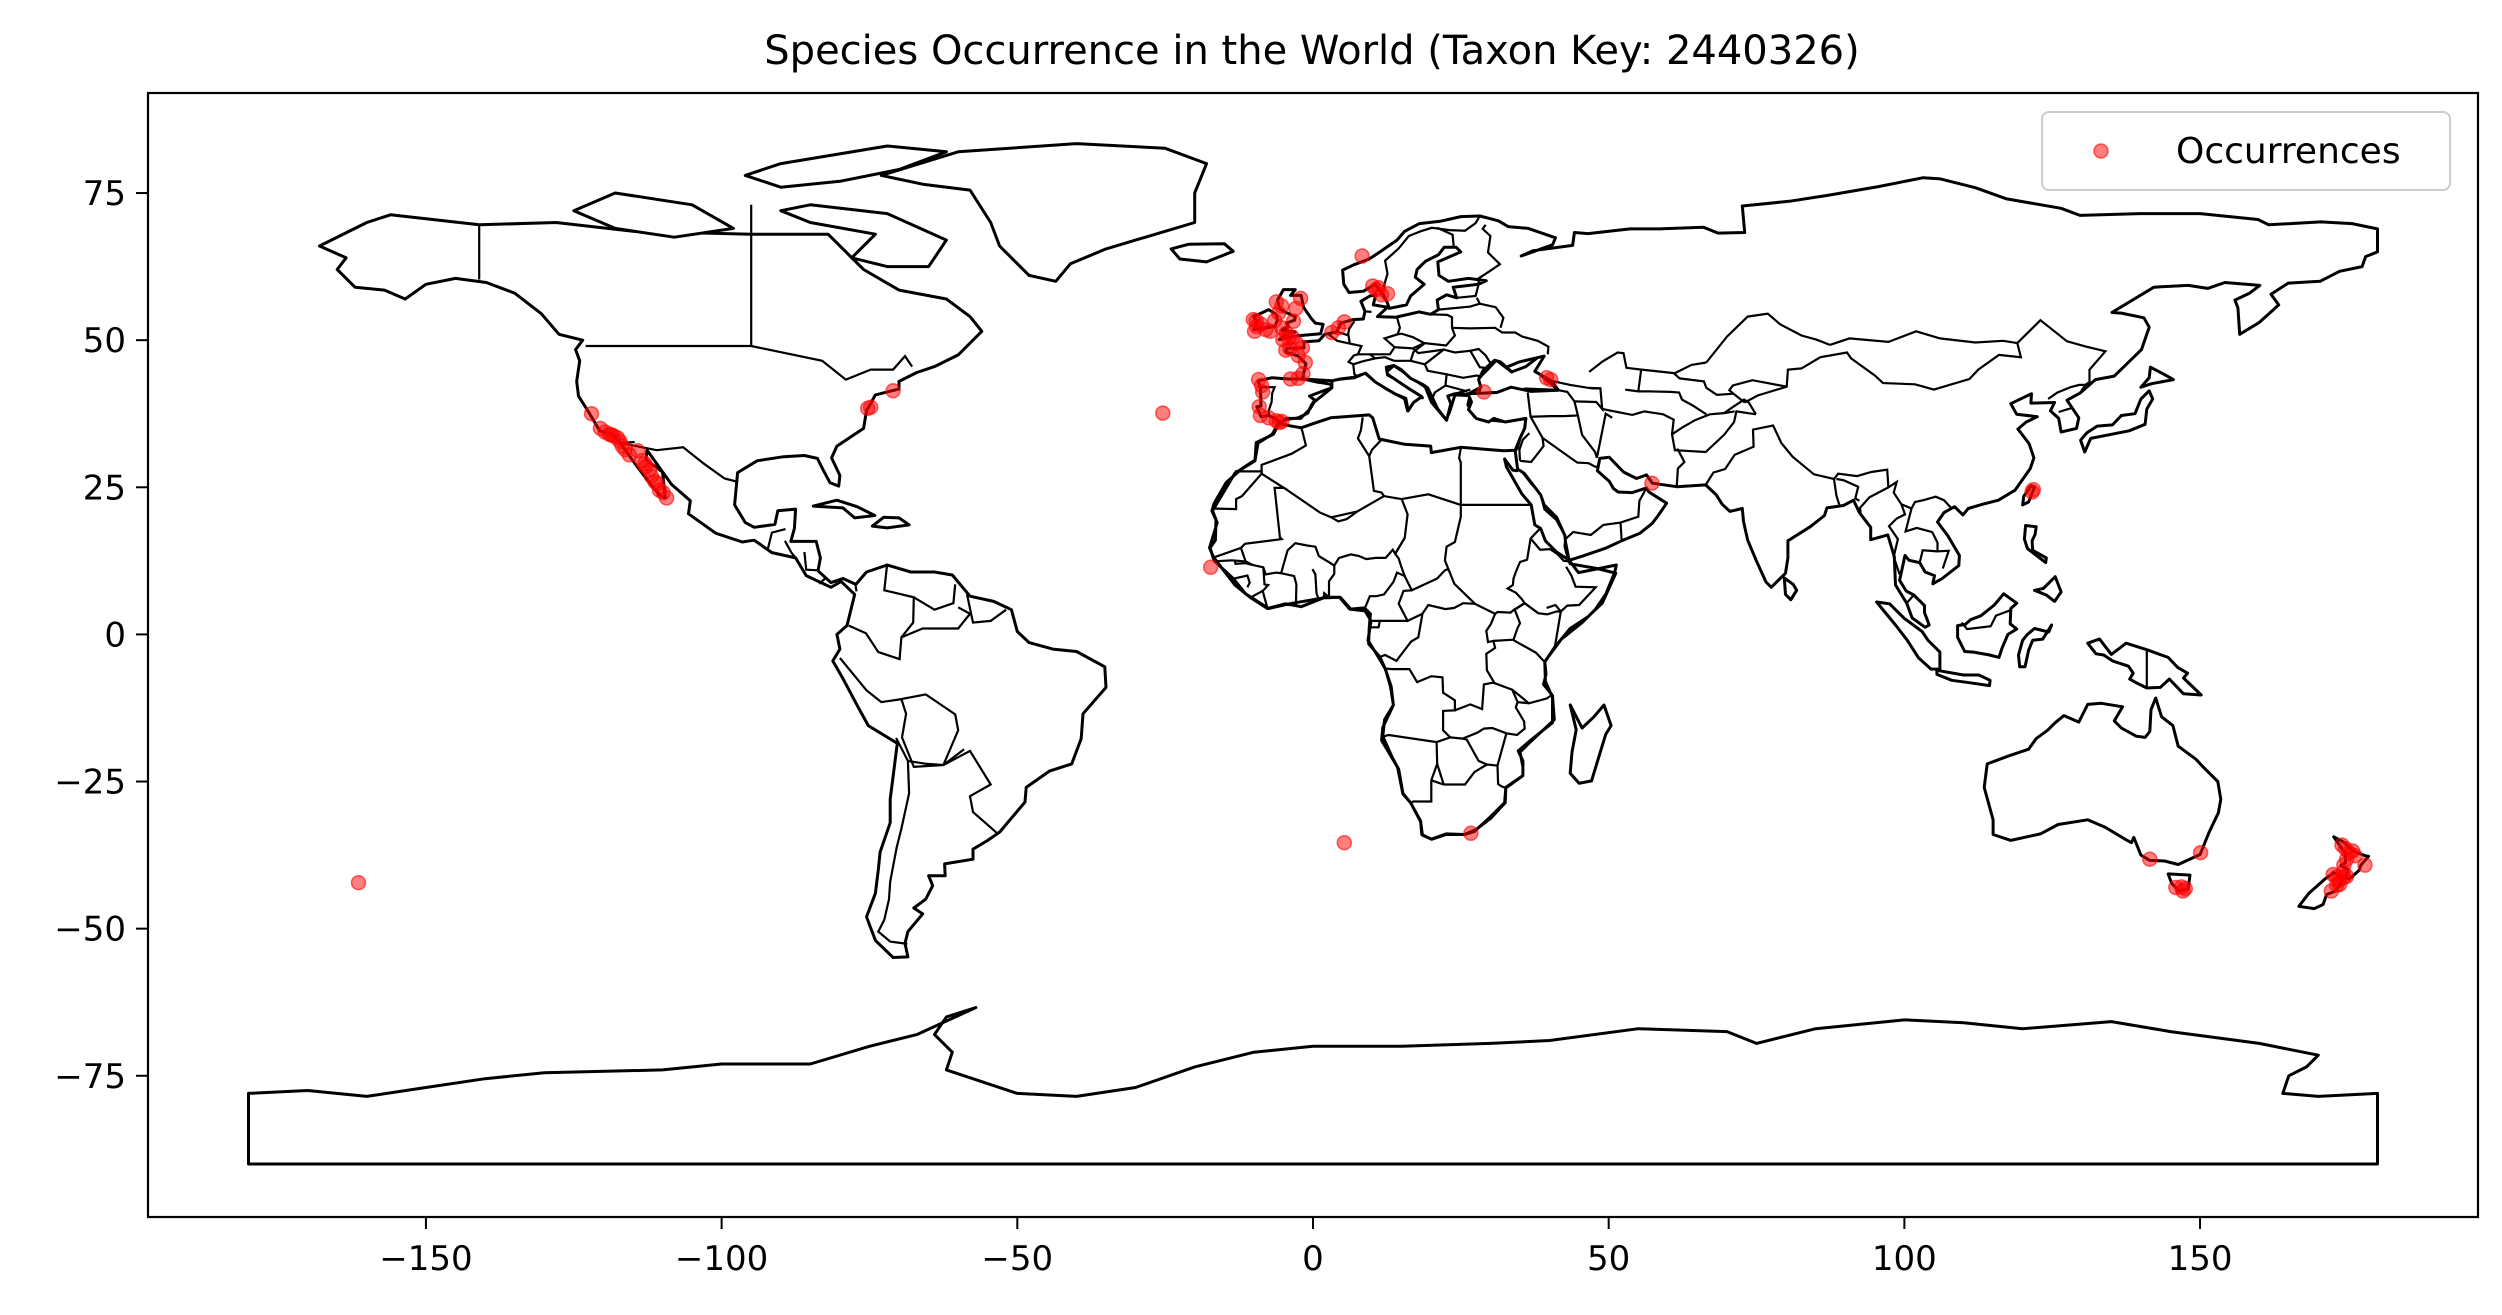 This screenshot has width=2502, height=1315. Describe the element at coordinates (101, 635) in the screenshot. I see `y-axis: 75 50 25 0 −25 −50 −75` at that location.